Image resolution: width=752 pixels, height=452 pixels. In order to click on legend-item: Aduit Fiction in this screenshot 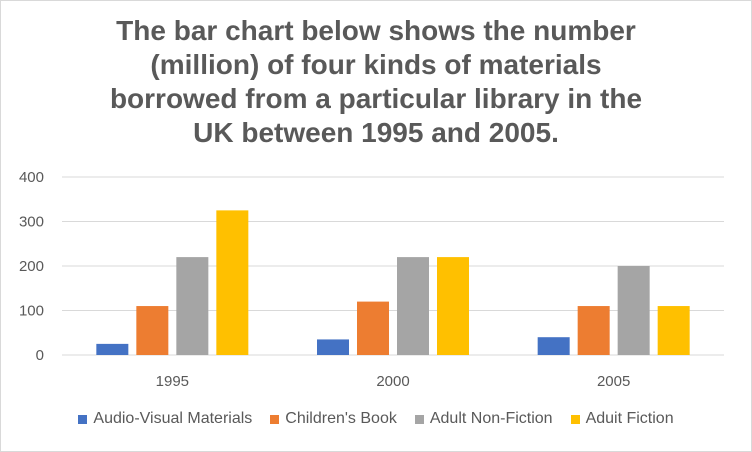, I will do `click(622, 419)`.